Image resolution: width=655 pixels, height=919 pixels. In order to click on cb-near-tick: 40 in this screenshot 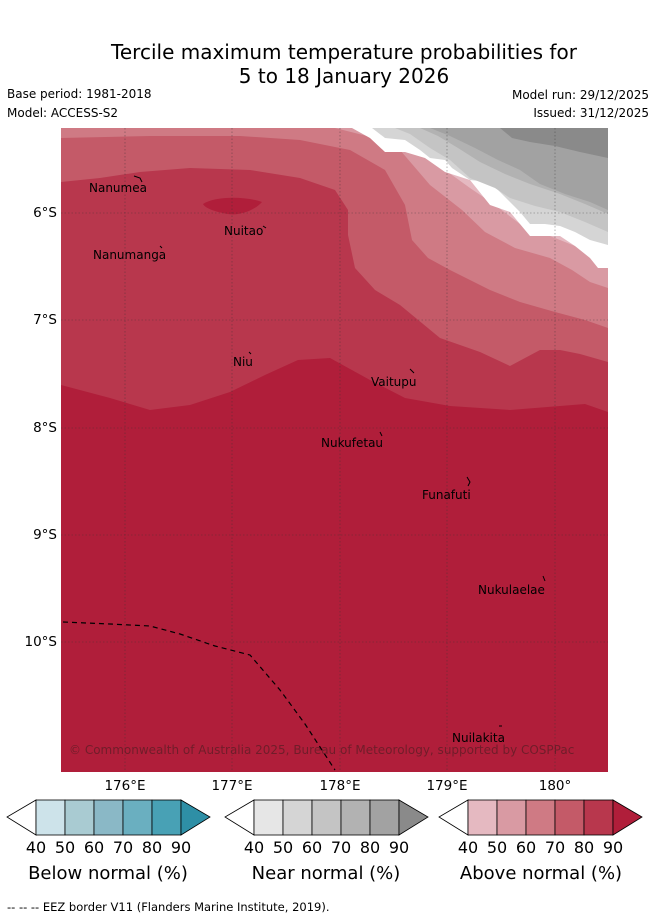, I will do `click(254, 847)`.